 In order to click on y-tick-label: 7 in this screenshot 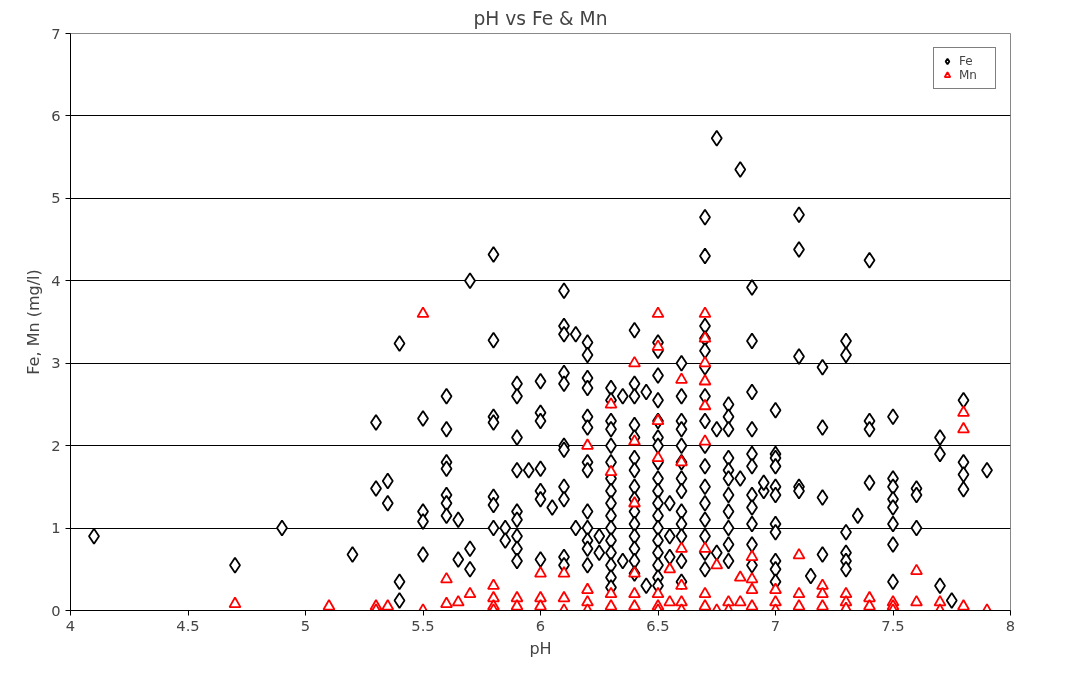, I will do `click(56, 33)`.